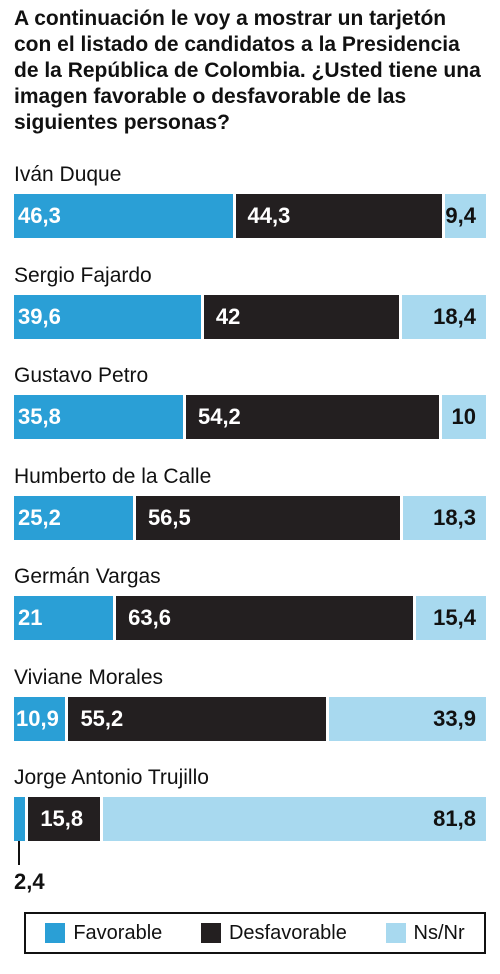 This screenshot has width=500, height=974. Describe the element at coordinates (39, 517) in the screenshot. I see `data-label: 25,2` at that location.